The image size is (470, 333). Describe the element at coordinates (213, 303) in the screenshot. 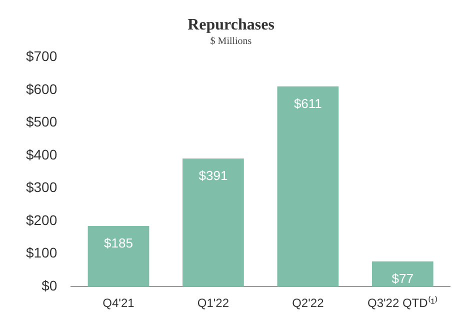

I see `x-tick-label: Q1'22` at that location.